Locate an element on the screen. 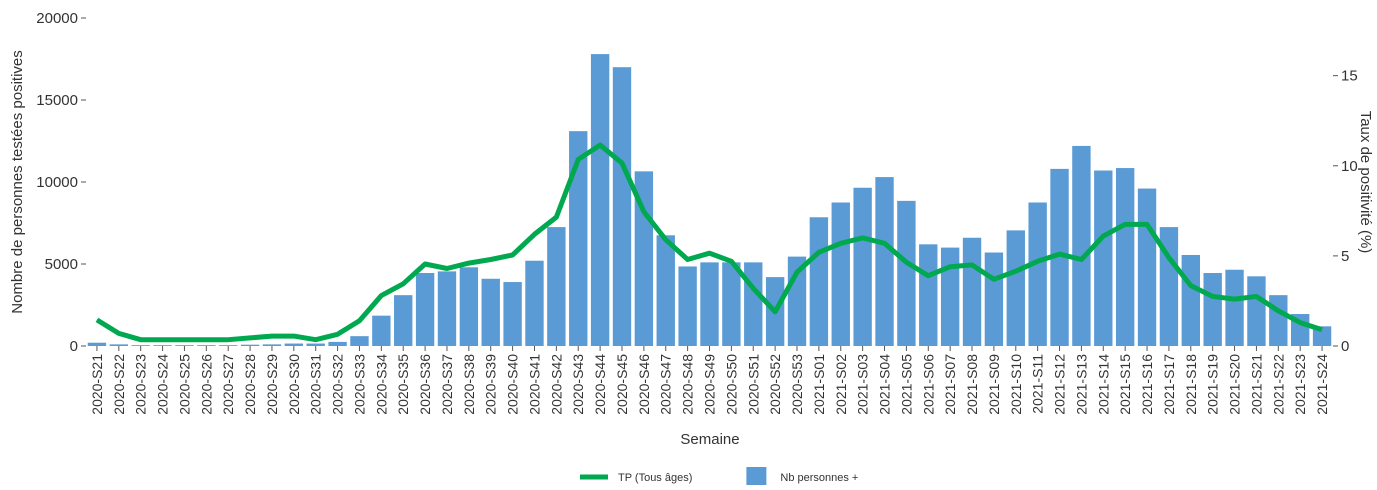 This screenshot has height=490, width=1377. x-tick-label: 2020-S43 is located at coordinates (578, 384).